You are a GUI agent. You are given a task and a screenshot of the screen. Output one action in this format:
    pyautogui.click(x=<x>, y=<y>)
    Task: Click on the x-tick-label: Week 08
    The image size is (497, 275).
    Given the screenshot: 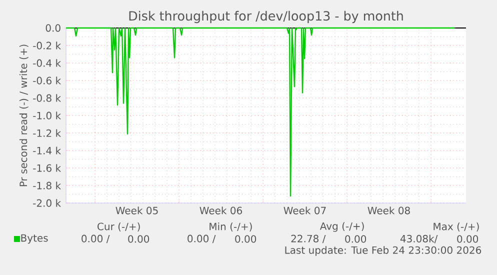 What is the action you would take?
    pyautogui.click(x=389, y=210)
    